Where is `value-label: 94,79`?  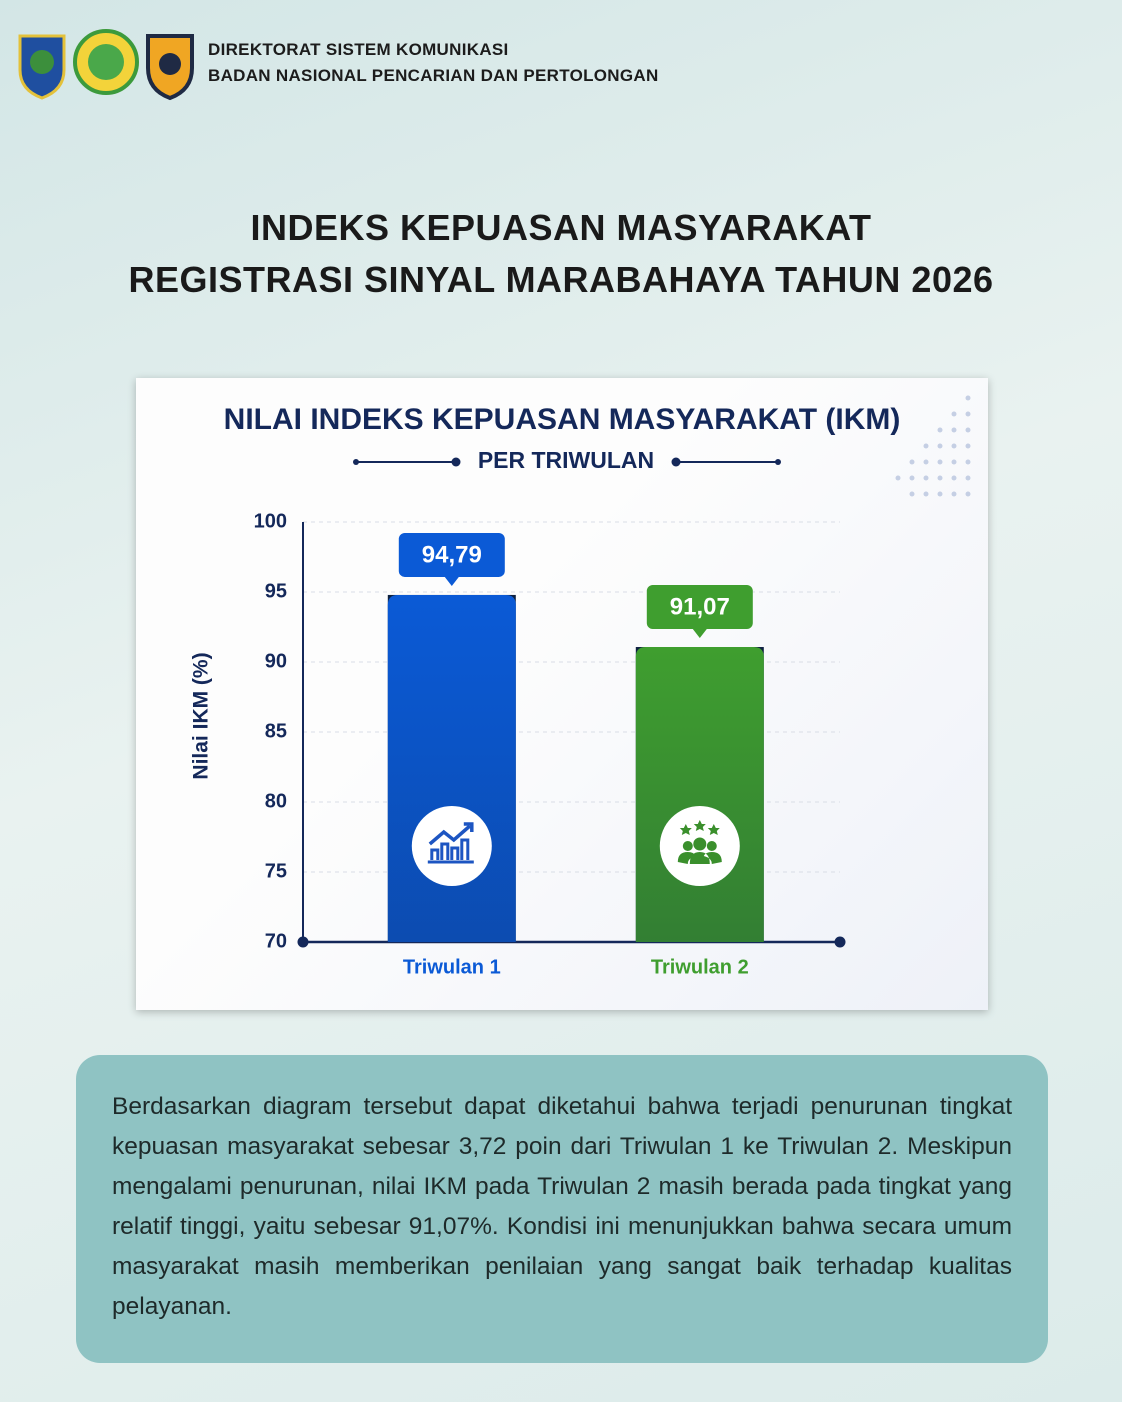 value-label: 94,79 is located at coordinates (452, 554).